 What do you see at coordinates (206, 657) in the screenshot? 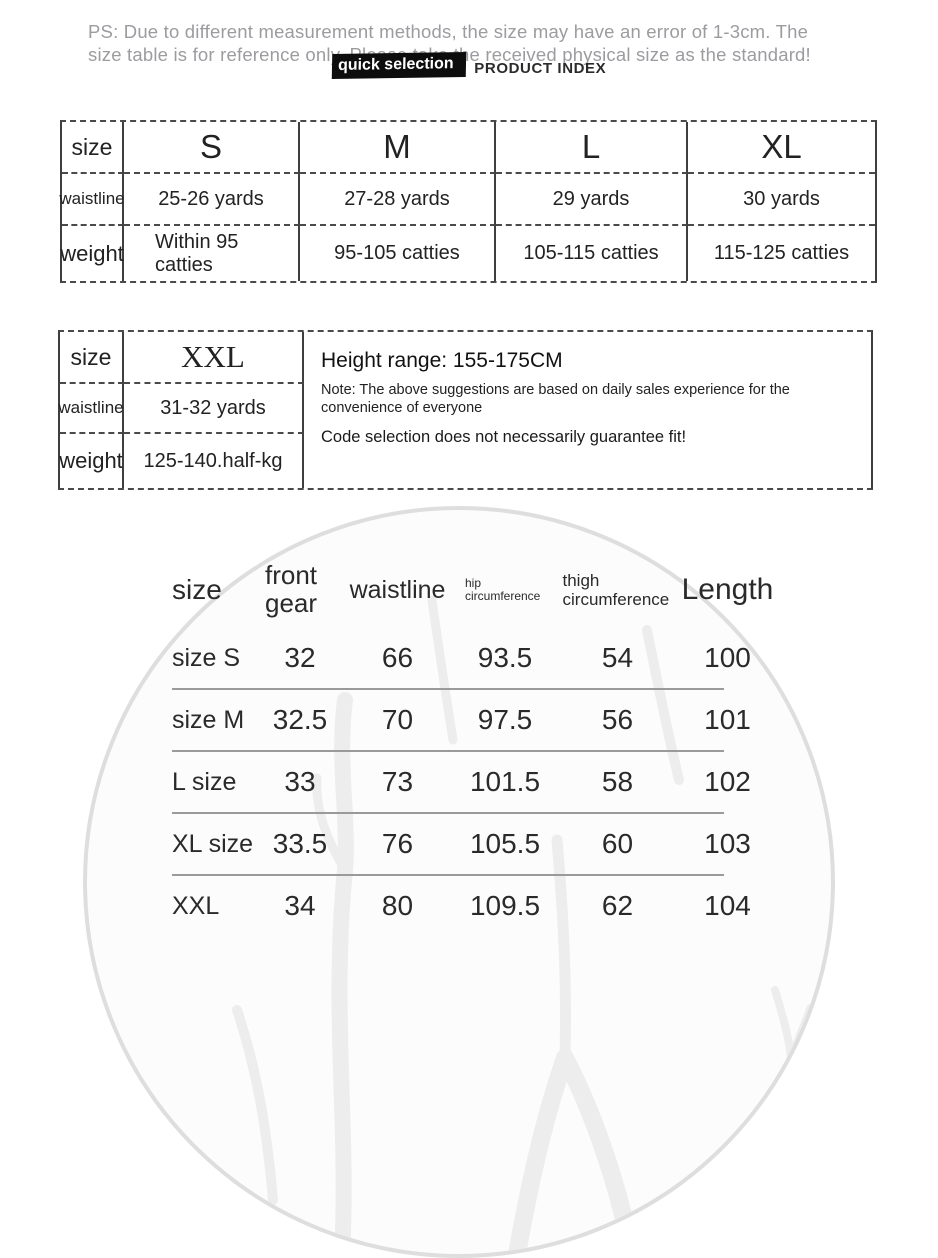
I see `row-label: size S` at bounding box center [206, 657].